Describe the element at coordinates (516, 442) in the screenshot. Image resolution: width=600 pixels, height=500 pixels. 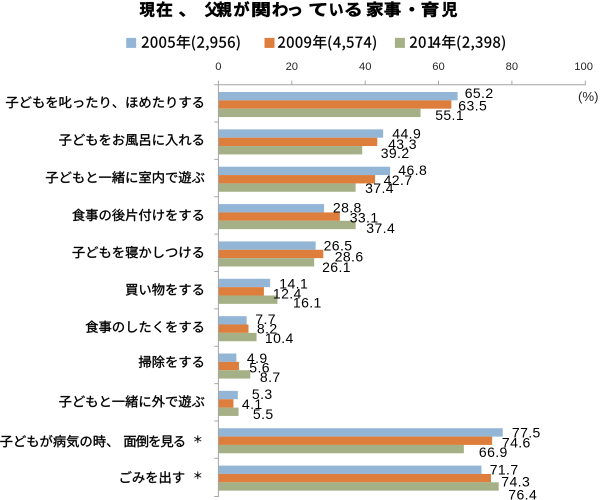
I see `svg-text: 74.6` at that location.